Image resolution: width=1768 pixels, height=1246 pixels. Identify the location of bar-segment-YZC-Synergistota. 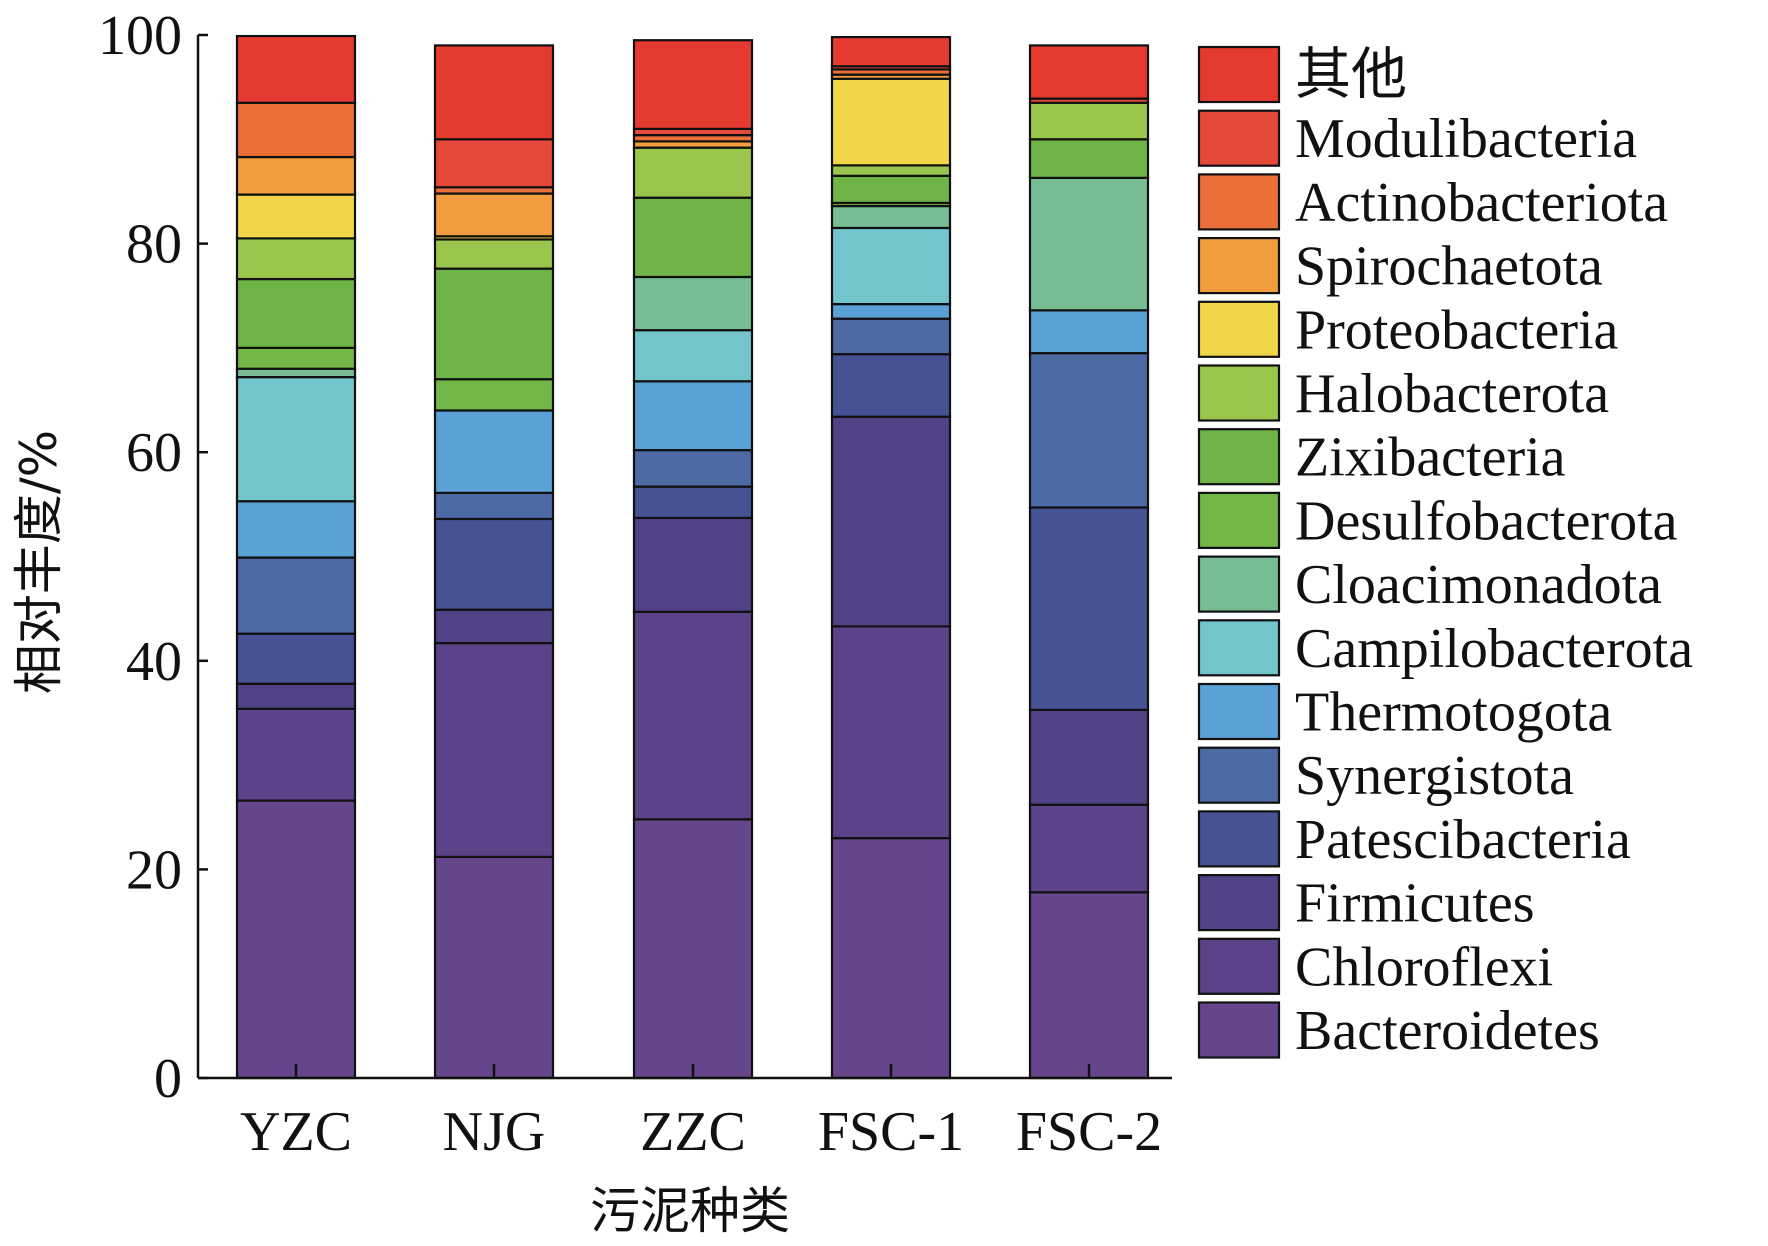
(296, 595).